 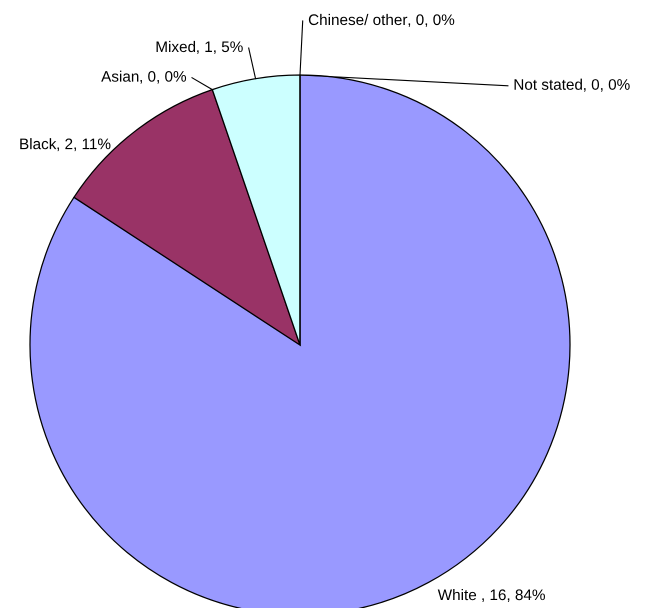 I want to click on data-label: , 1, 5%, so click(x=220, y=47).